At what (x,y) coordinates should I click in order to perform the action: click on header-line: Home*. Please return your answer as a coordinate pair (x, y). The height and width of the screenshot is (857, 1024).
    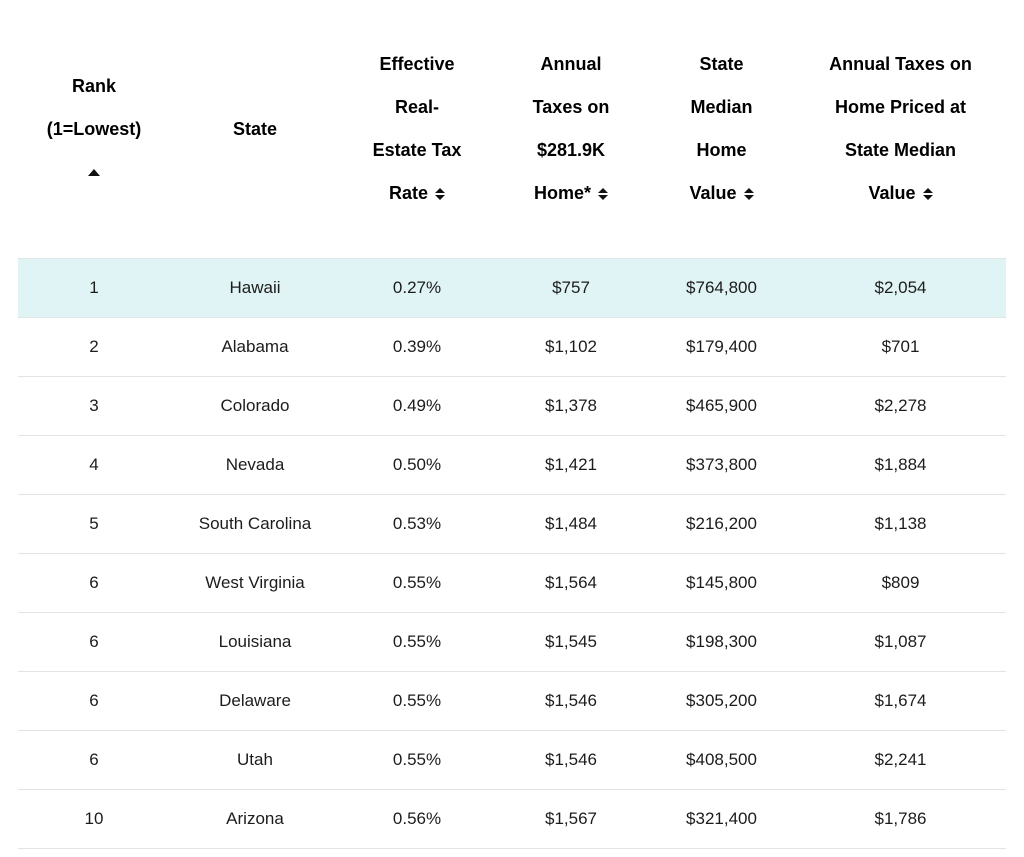
    Looking at the image, I should click on (571, 193).